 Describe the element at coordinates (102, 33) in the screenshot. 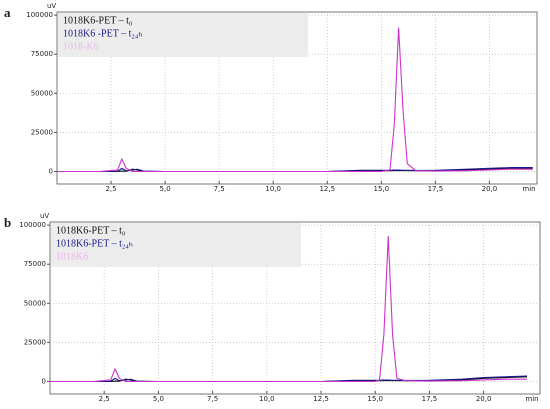

I see `legend-entry: 1018K6 -PET – t₂₄ₕ` at that location.